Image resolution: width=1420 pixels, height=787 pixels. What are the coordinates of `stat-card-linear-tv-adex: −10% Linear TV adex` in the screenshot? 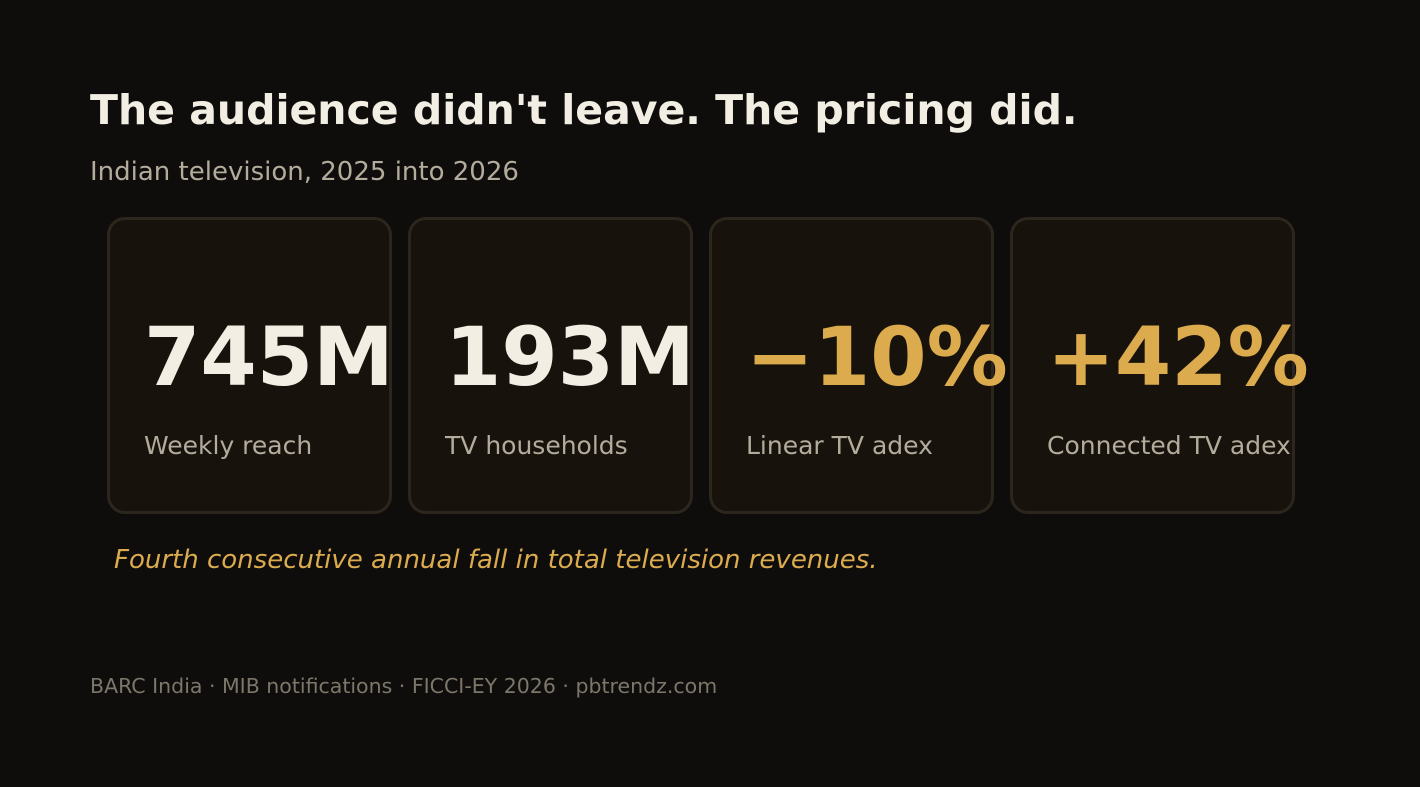 It's located at (858, 365).